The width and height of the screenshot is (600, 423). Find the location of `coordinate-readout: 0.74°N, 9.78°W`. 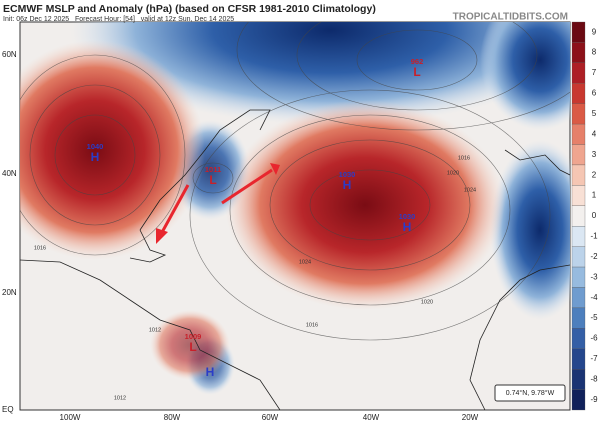

coordinate-readout: 0.74°N, 9.78°W is located at coordinates (530, 393).